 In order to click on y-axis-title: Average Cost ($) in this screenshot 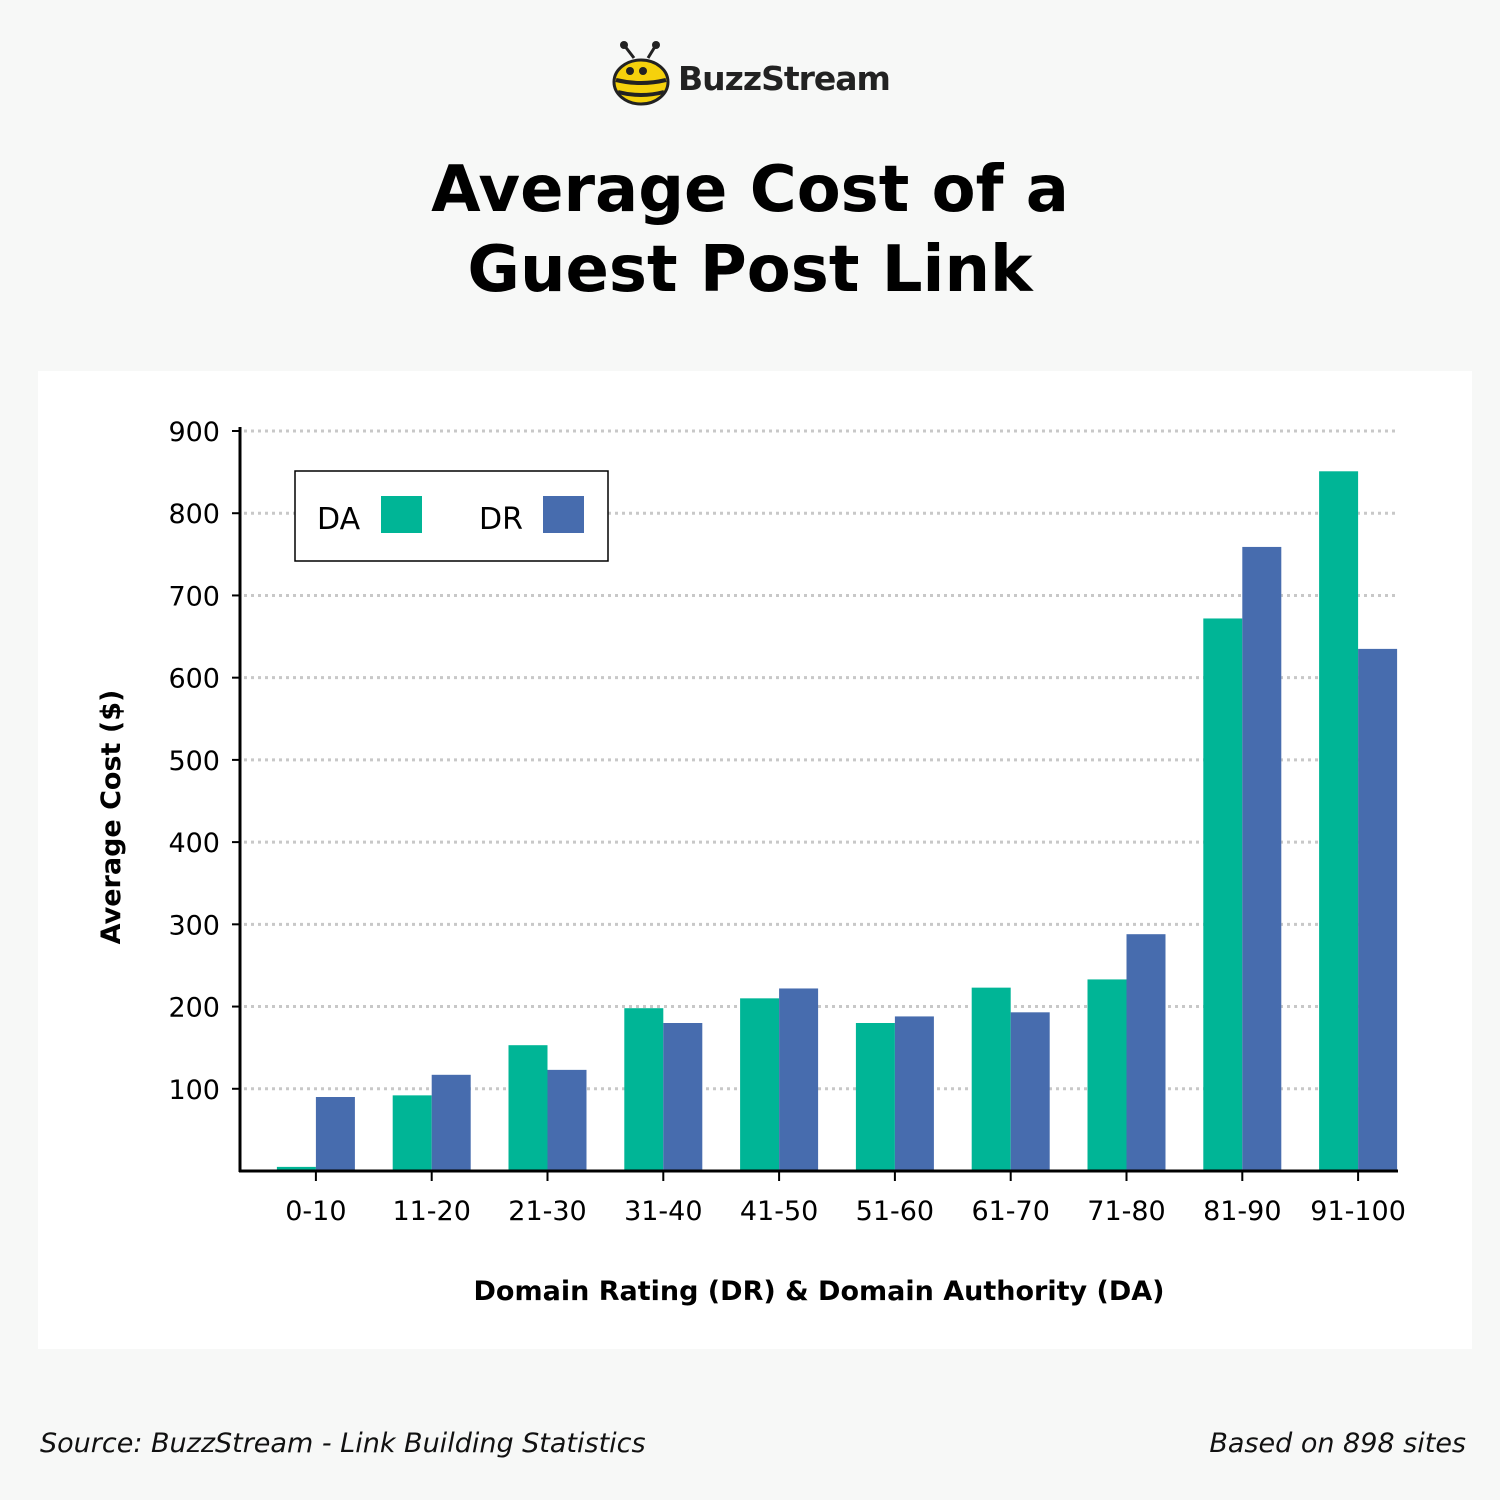, I will do `click(111, 817)`.